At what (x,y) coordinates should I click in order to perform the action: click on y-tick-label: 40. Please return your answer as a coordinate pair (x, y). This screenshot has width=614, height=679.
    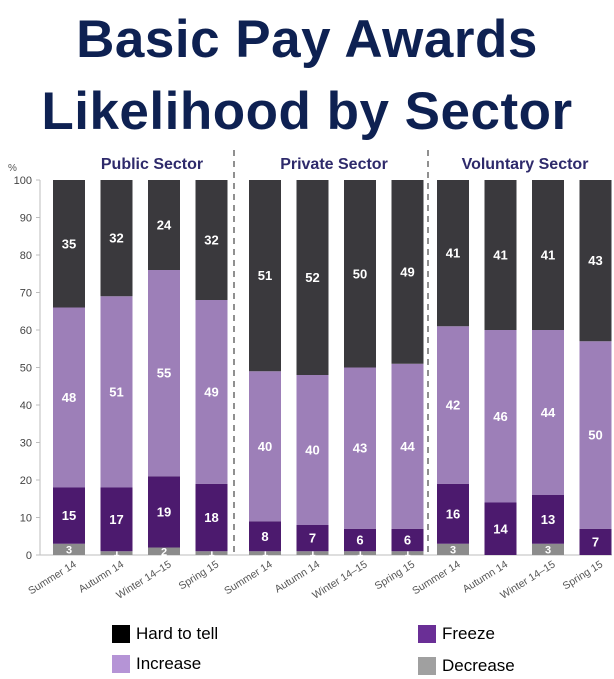
    Looking at the image, I should click on (26, 406).